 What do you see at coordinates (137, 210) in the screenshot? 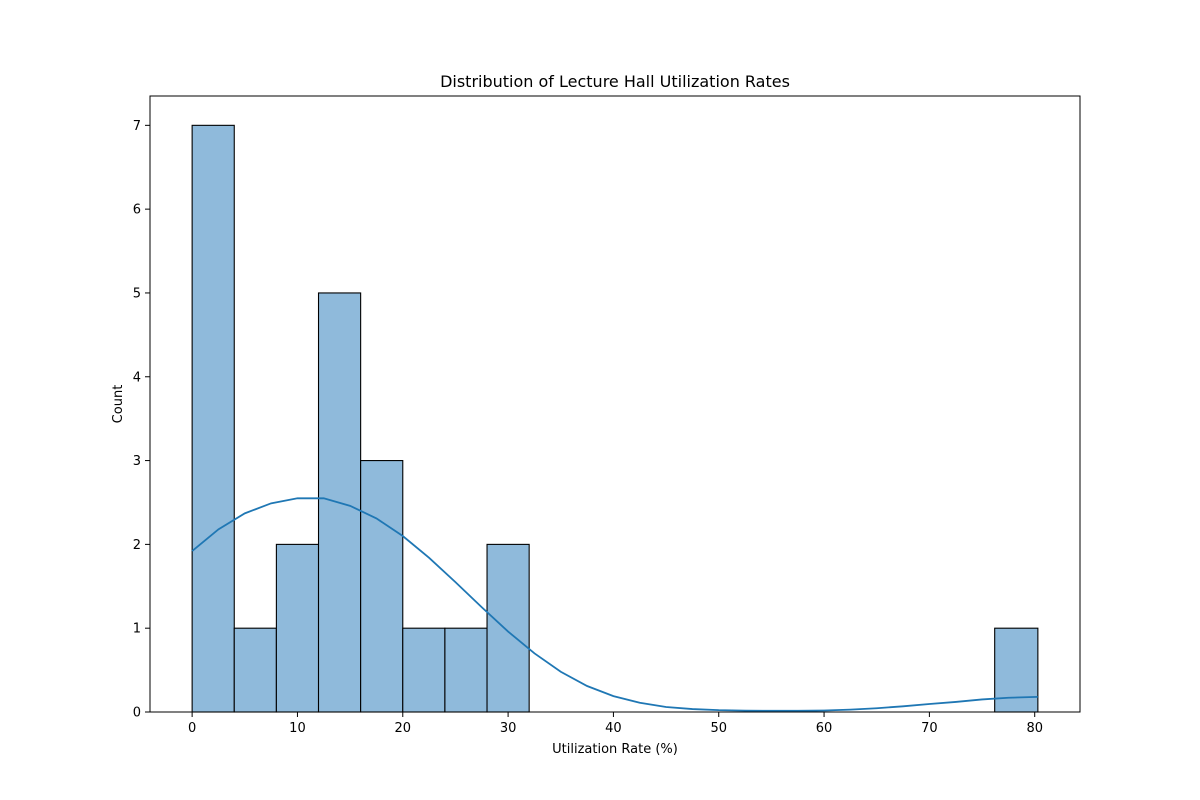
I see `y-tick-label: 6` at bounding box center [137, 210].